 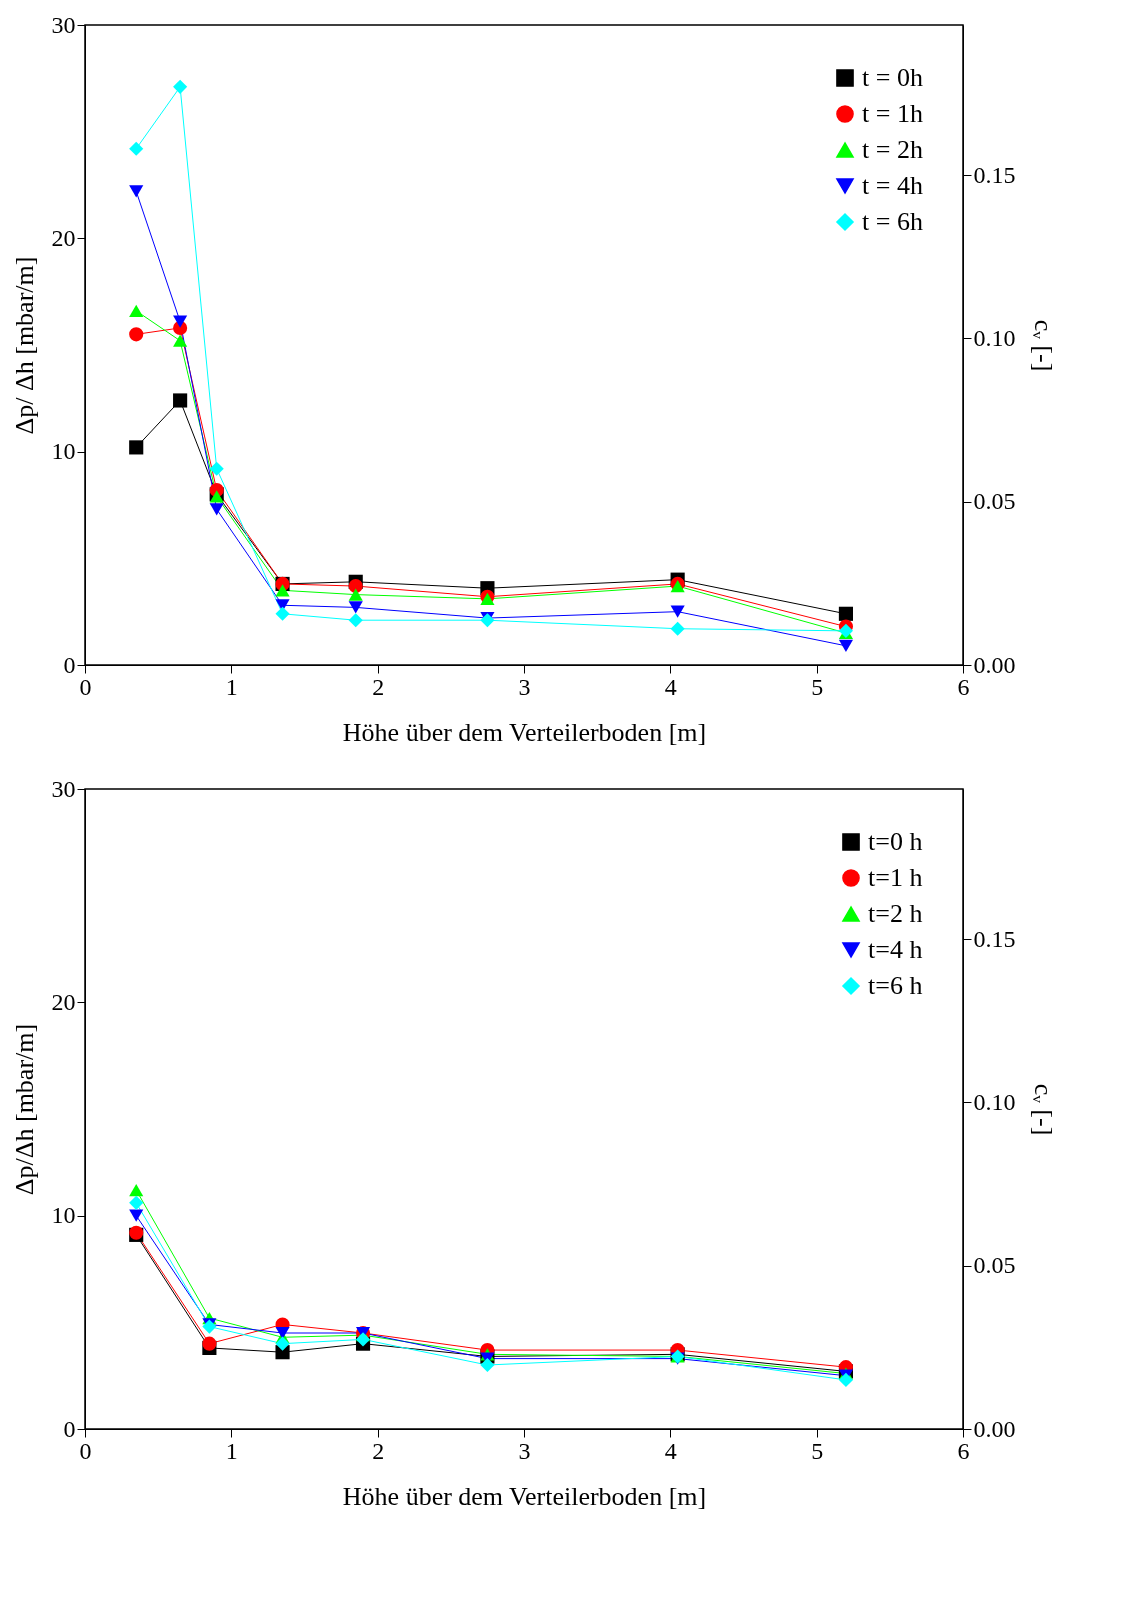 What do you see at coordinates (24, 1109) in the screenshot?
I see `y-axis-title: Δp/Δh [mbar/m]` at bounding box center [24, 1109].